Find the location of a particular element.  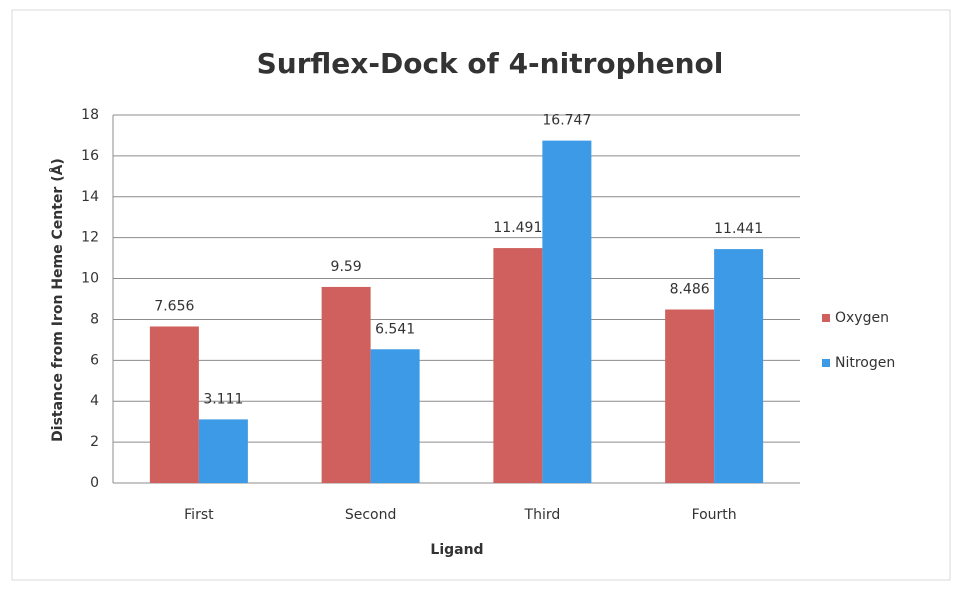

x-tick-label: First is located at coordinates (199, 515).